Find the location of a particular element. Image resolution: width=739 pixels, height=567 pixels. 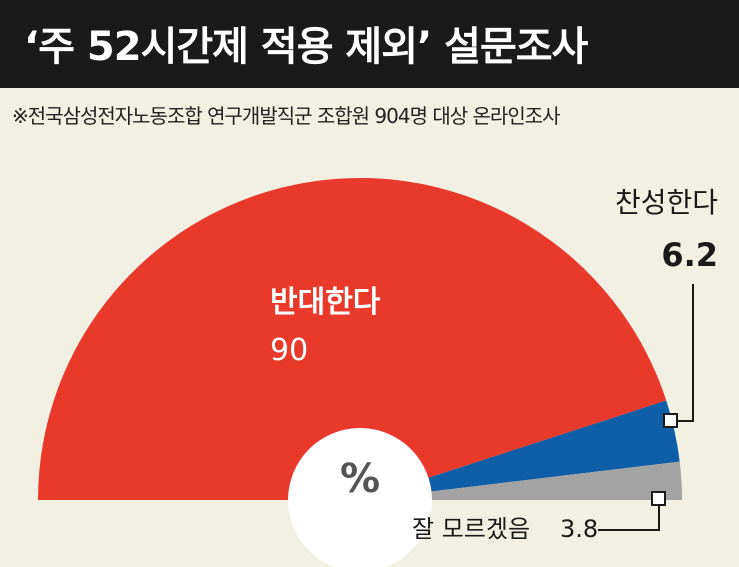

leader-marker-unsure is located at coordinates (658, 498).